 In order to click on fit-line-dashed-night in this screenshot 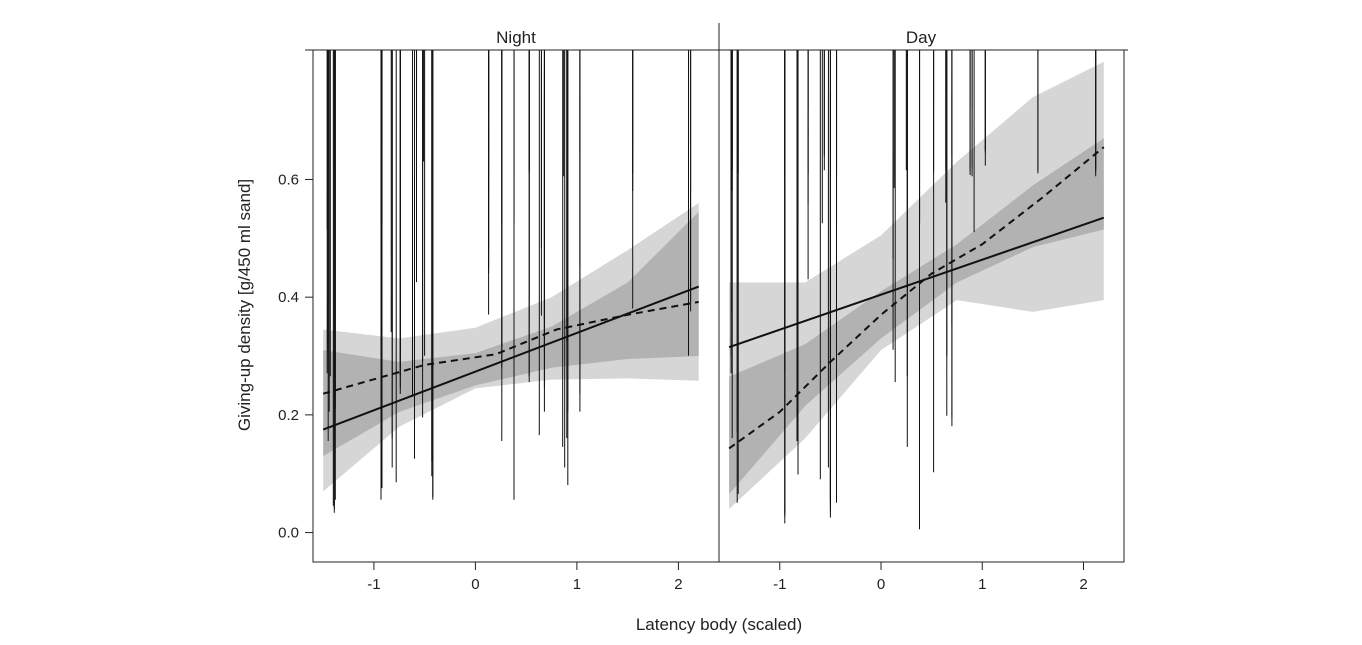, I will do `click(510, 347)`.